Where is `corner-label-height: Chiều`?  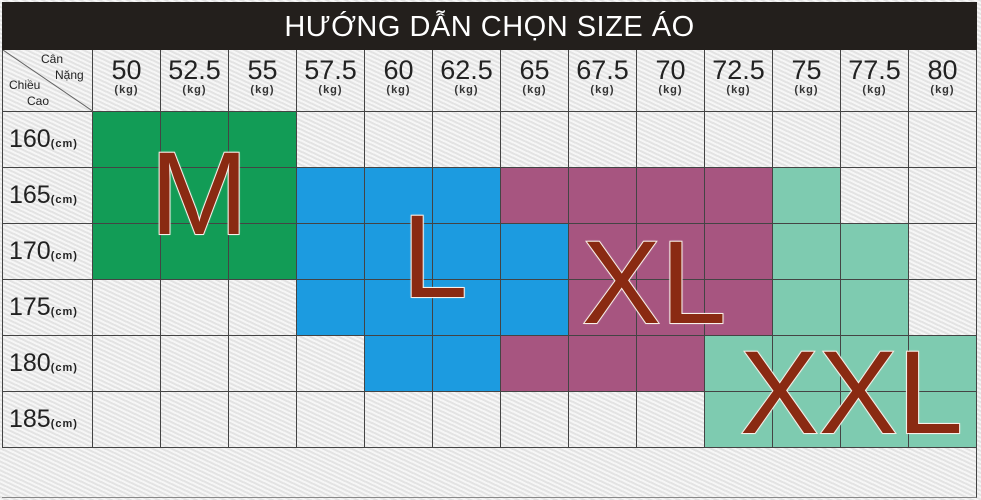
corner-label-height: Chiều is located at coordinates (25, 85).